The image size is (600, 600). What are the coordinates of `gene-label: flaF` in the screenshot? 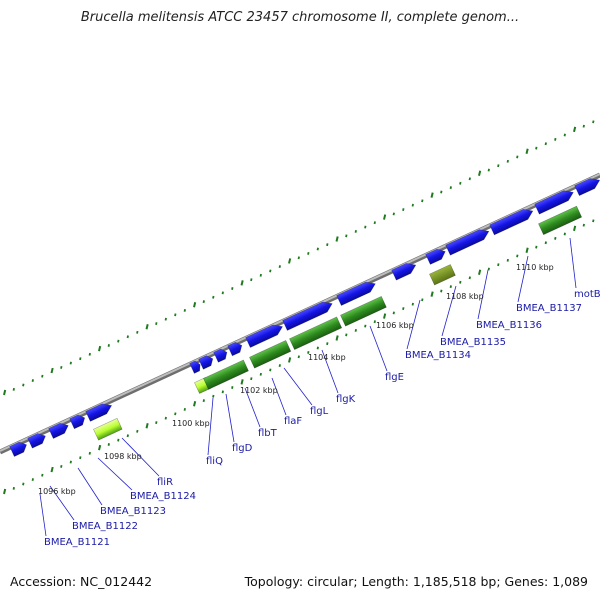 It's located at (293, 421).